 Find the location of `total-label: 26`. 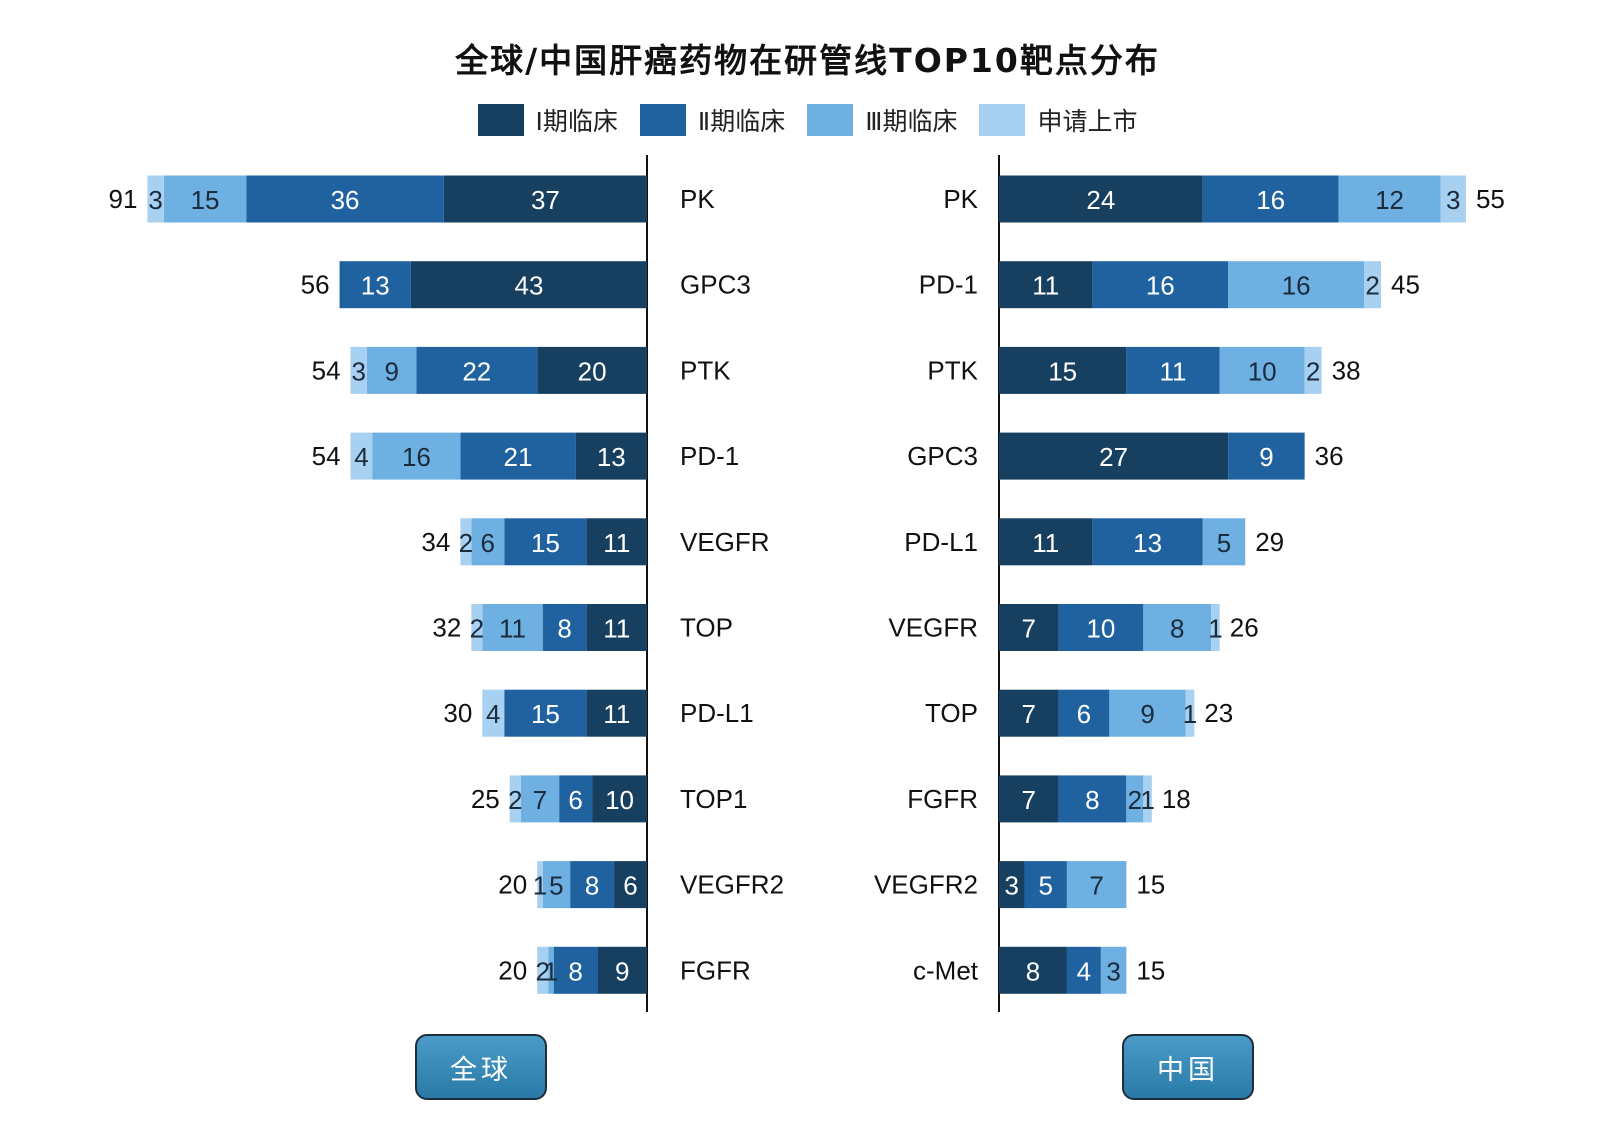

total-label: 26 is located at coordinates (1244, 628).